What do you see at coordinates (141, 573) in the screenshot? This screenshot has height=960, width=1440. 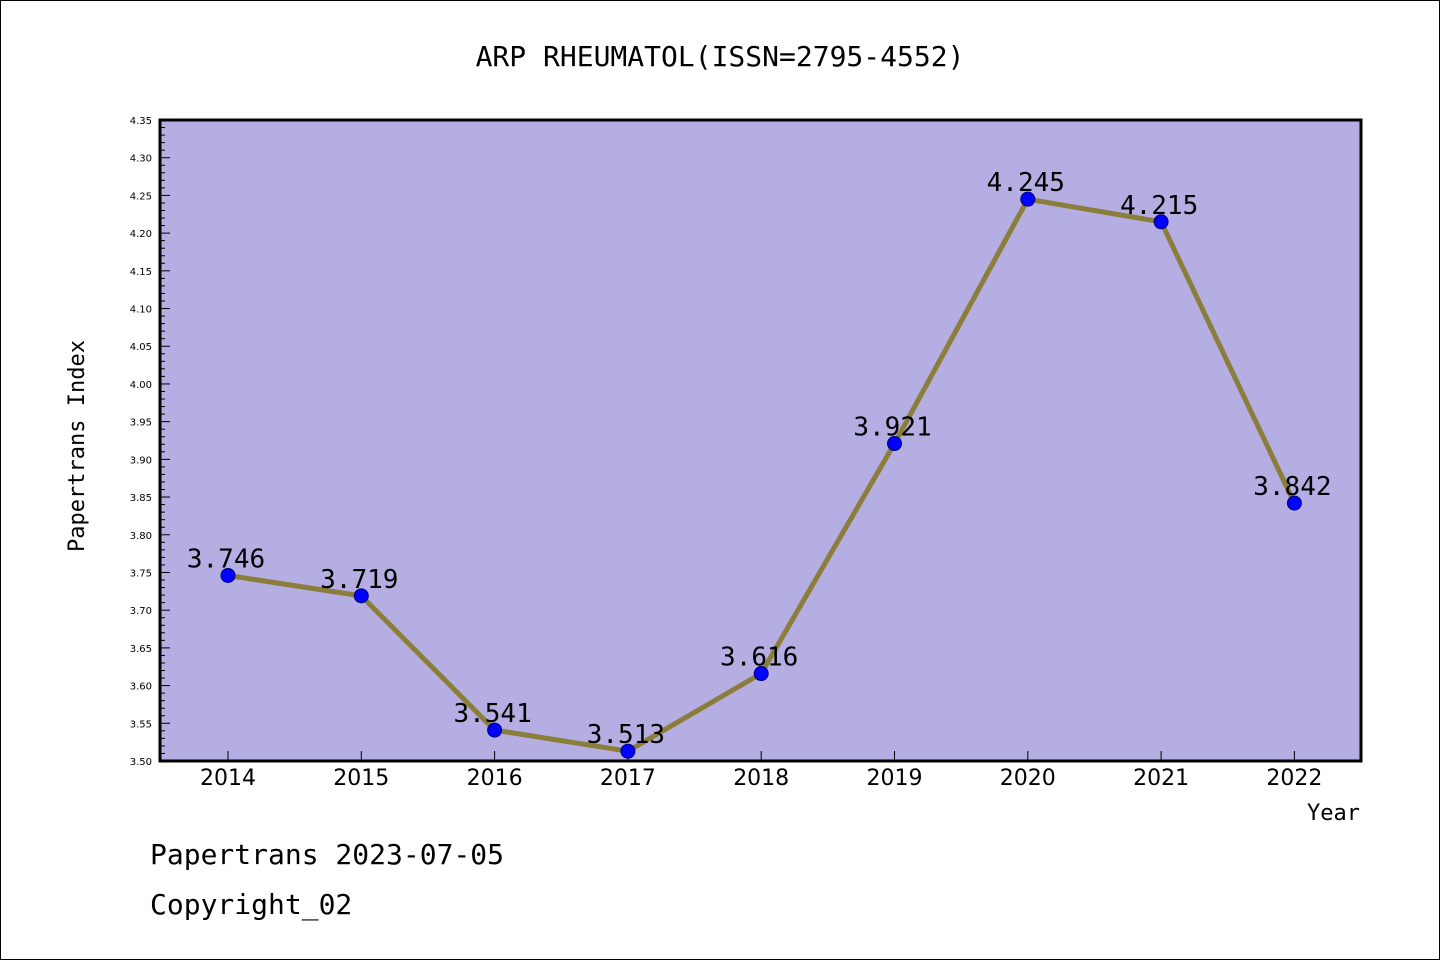 I see `y-tick-label: 3.75` at bounding box center [141, 573].